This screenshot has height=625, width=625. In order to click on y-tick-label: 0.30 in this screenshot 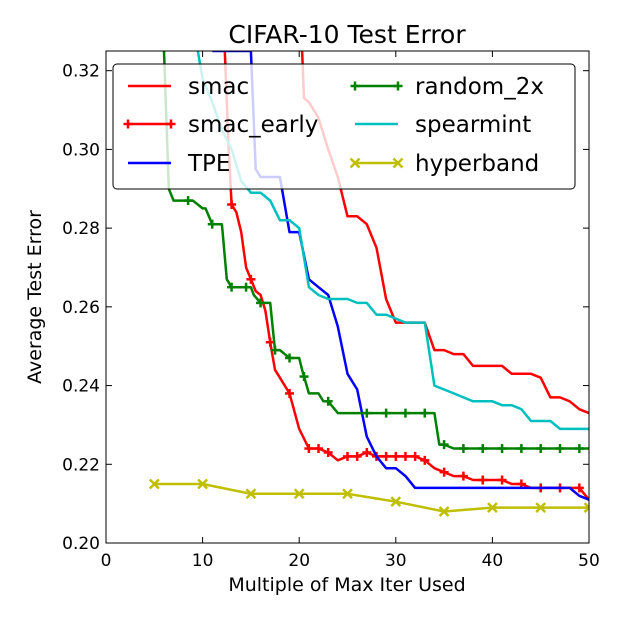, I will do `click(81, 150)`.